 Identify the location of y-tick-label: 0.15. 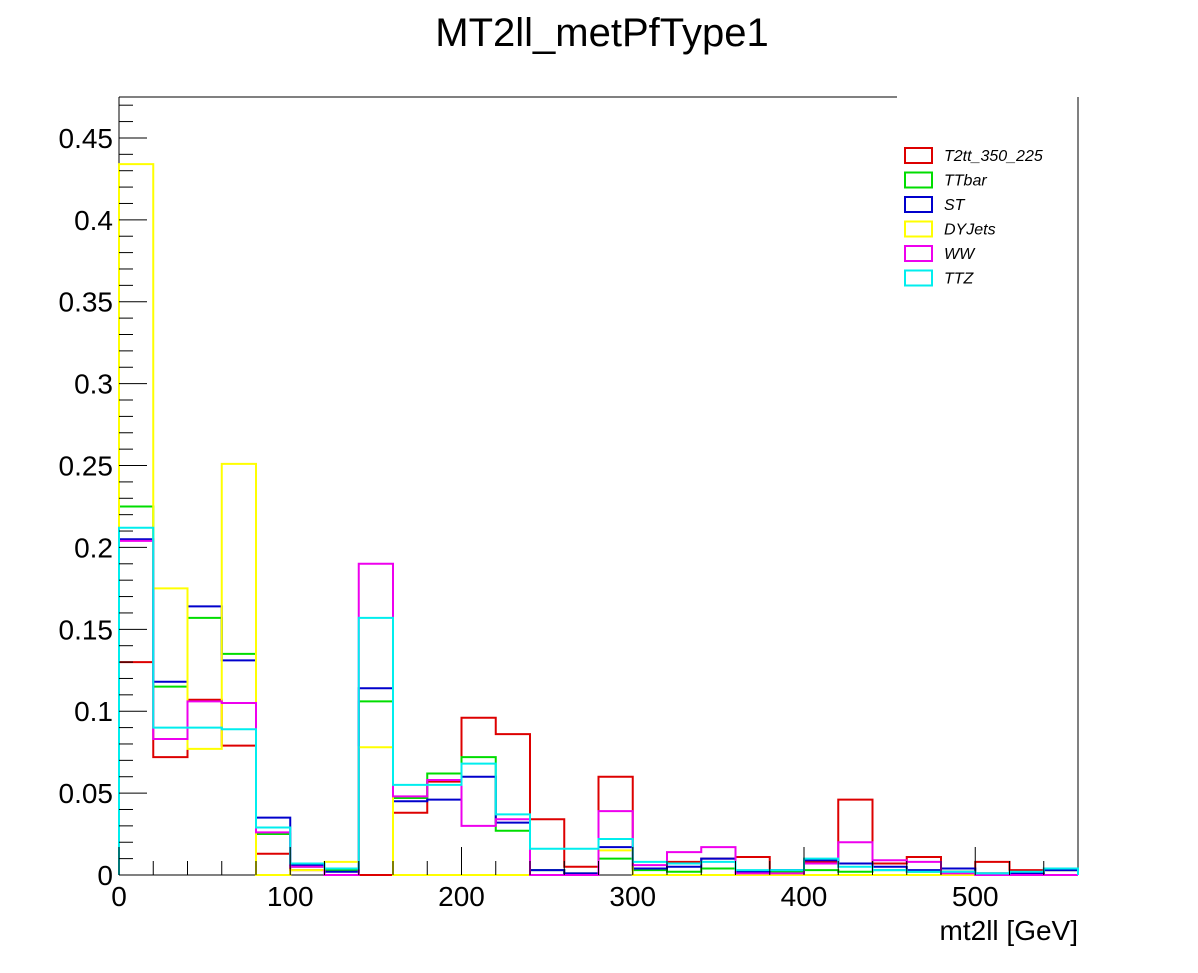
(86, 629).